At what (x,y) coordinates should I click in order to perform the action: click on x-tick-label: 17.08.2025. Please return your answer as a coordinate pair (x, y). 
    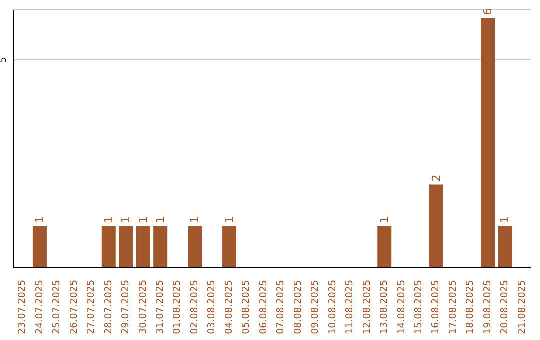
    Looking at the image, I should click on (453, 307).